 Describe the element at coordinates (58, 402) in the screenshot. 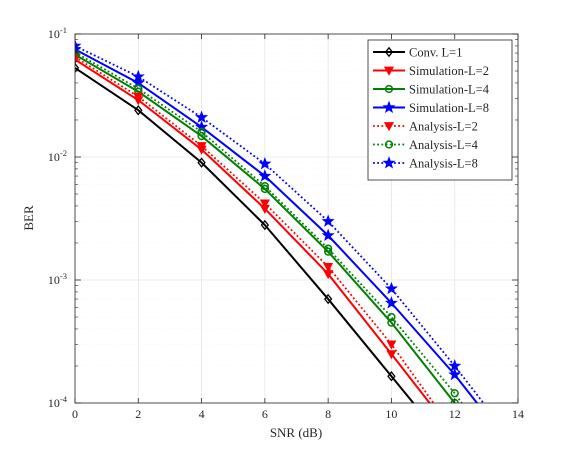

I see `y-tick-label: 10⁻⁴` at that location.